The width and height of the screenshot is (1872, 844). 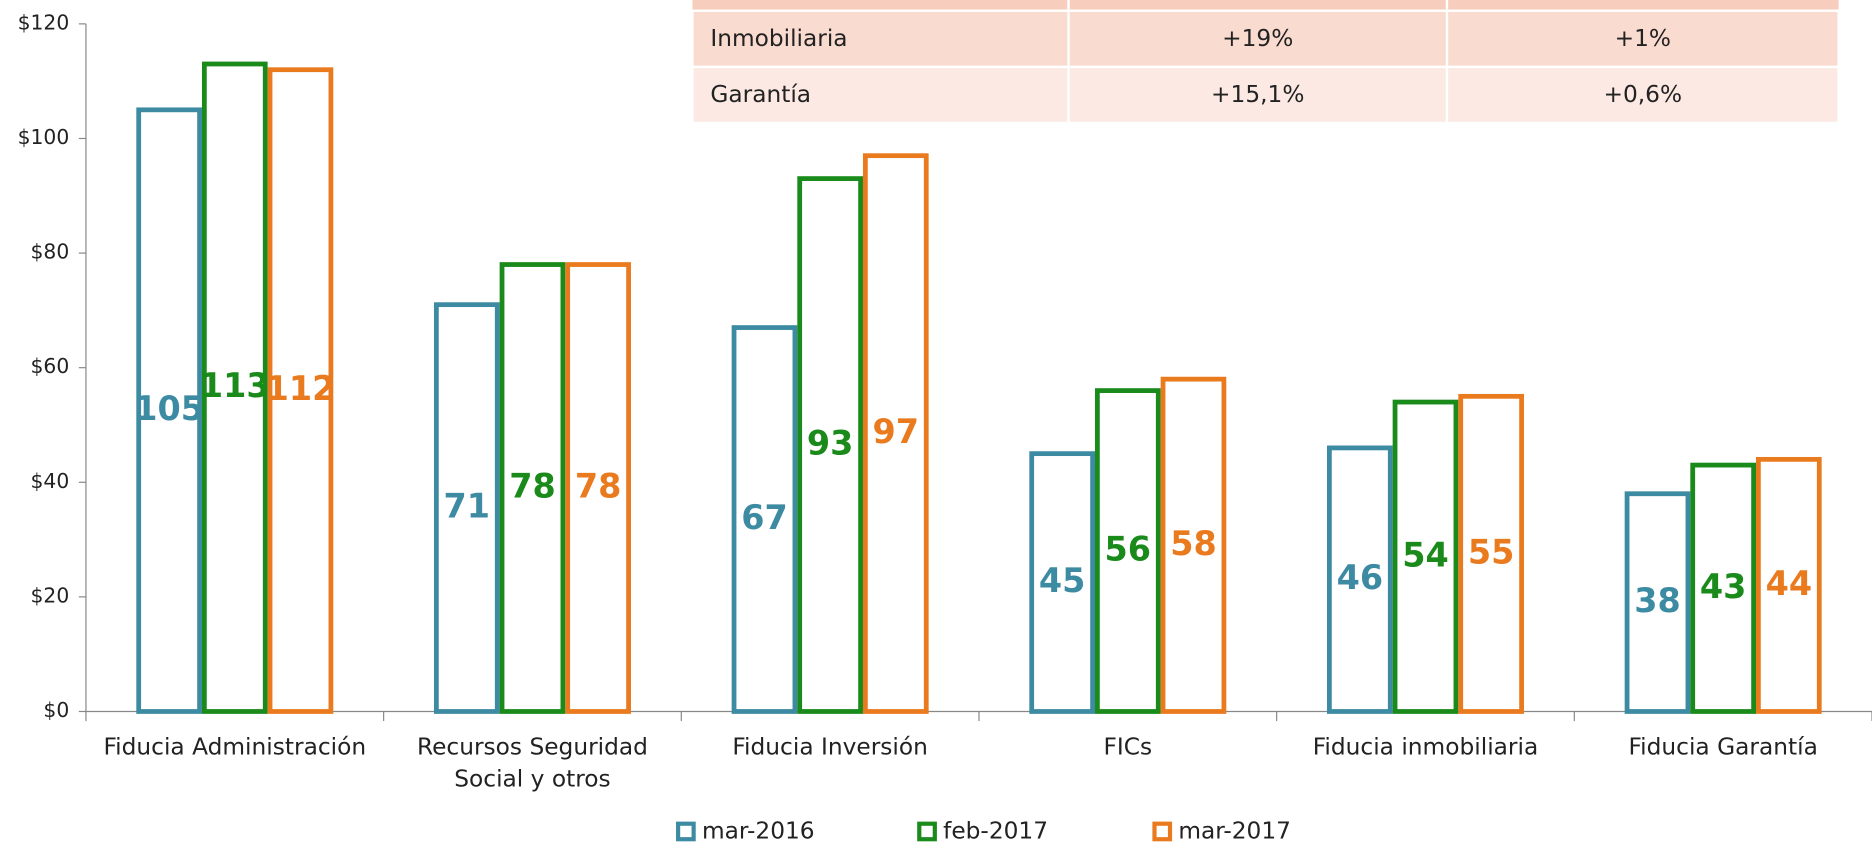 I want to click on table-cell-text: +15,1%, so click(x=1257, y=94).